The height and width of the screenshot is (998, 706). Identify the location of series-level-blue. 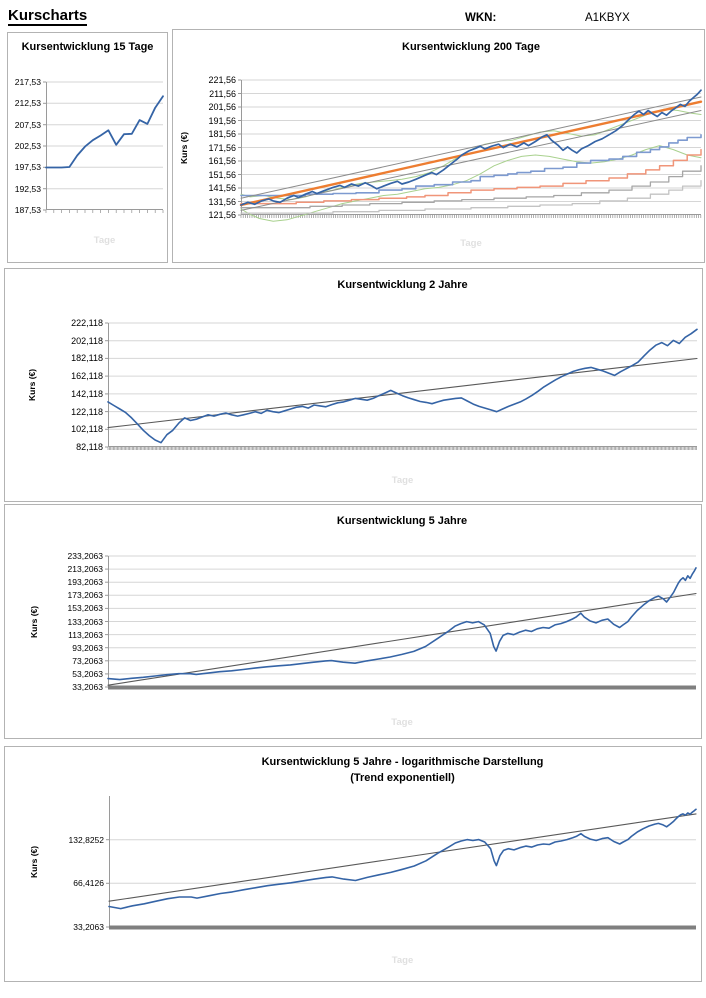
(471, 165).